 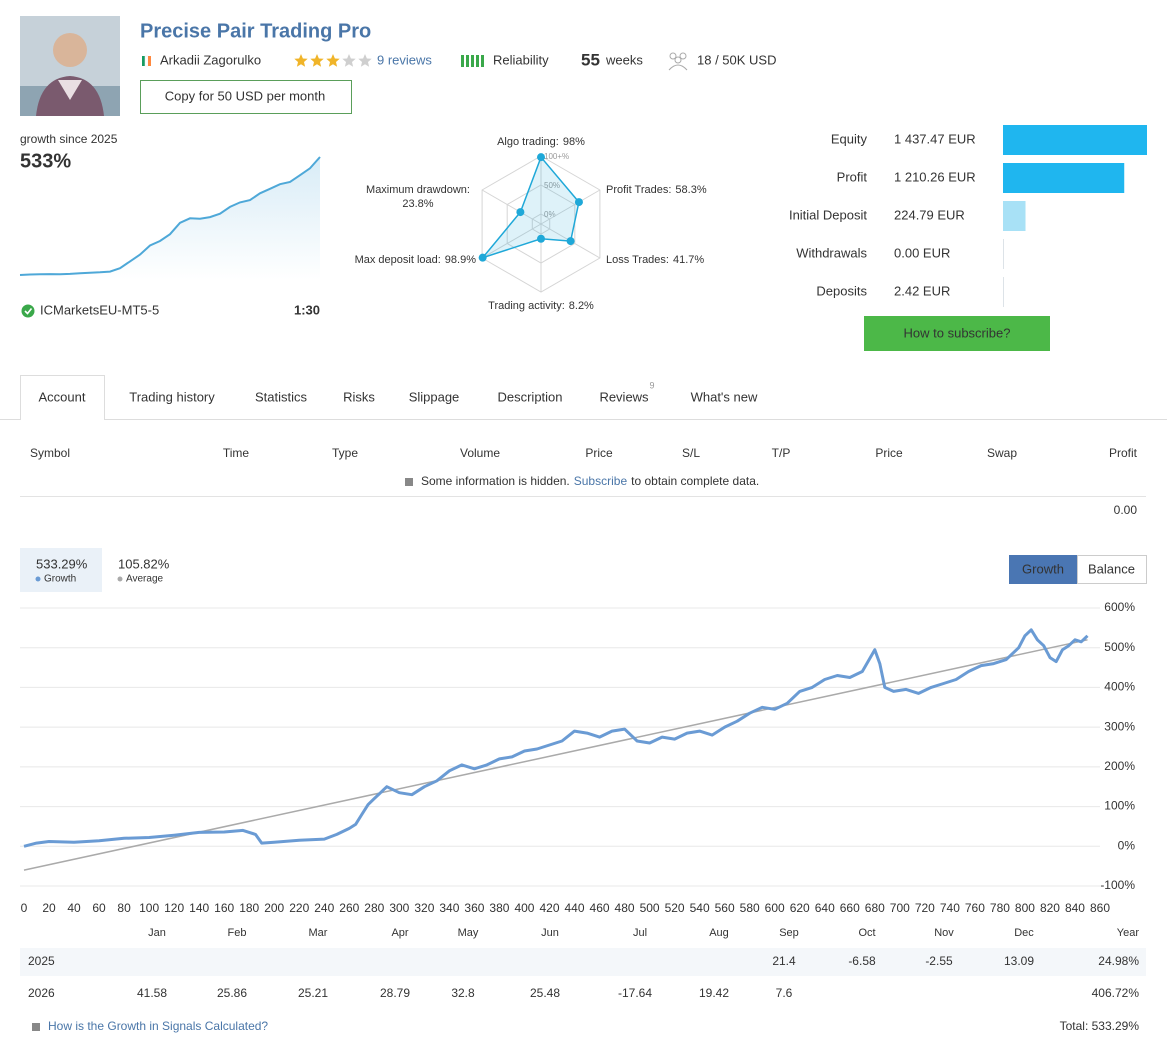 What do you see at coordinates (1050, 908) in the screenshot?
I see `x-tick-label: 820` at bounding box center [1050, 908].